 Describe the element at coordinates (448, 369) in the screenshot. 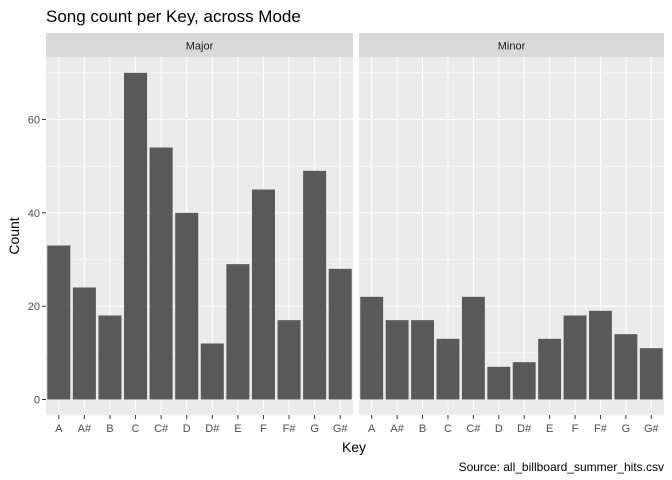

I see `bar-minor-C` at that location.